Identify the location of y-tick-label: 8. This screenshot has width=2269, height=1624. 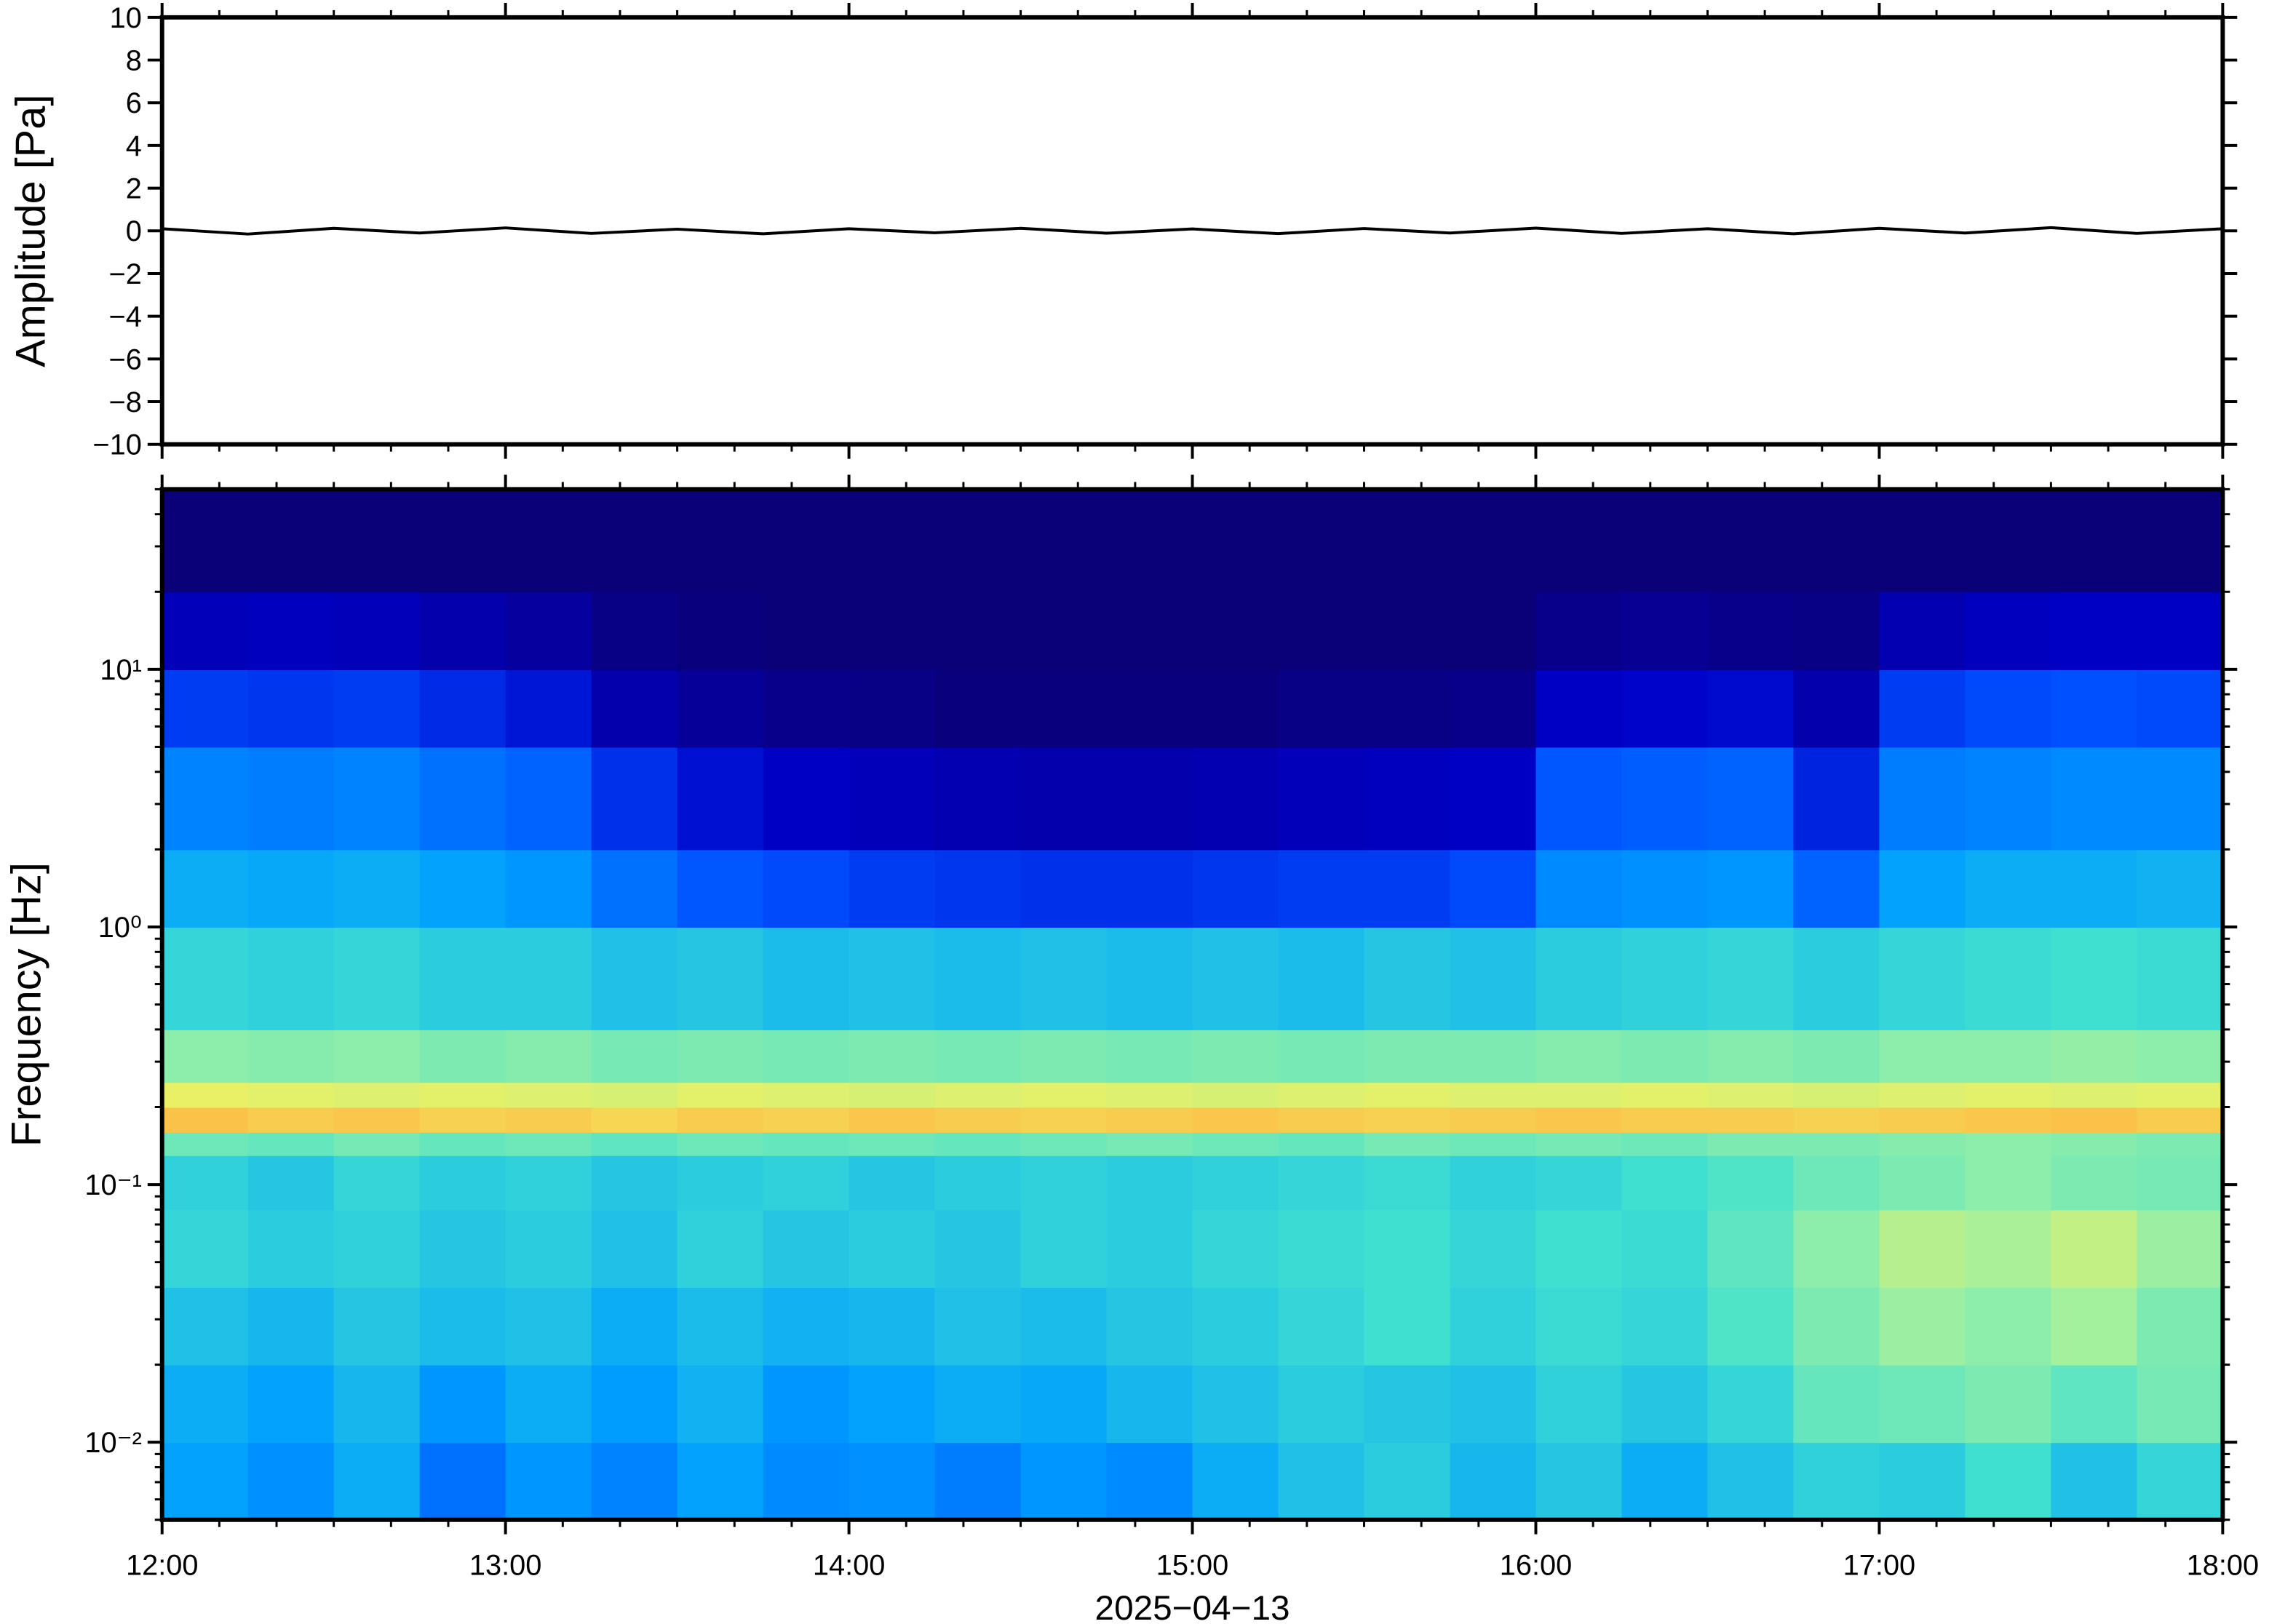
(134, 60).